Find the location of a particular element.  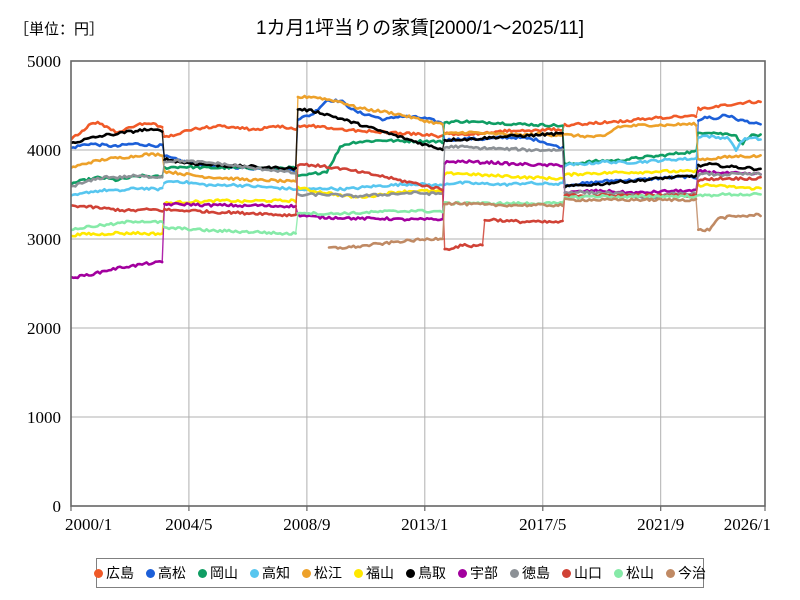

series-高知 is located at coordinates (416, 165).